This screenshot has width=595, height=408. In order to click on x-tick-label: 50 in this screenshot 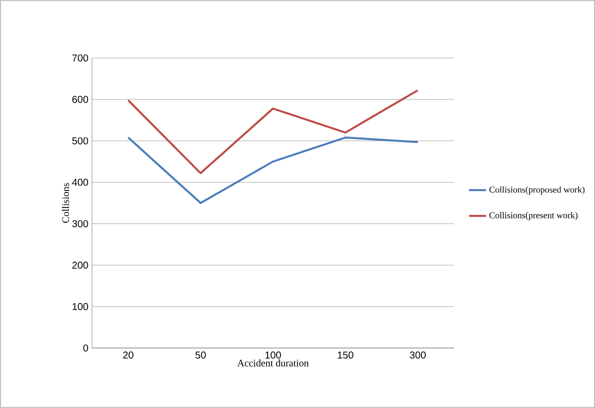, I will do `click(200, 355)`.